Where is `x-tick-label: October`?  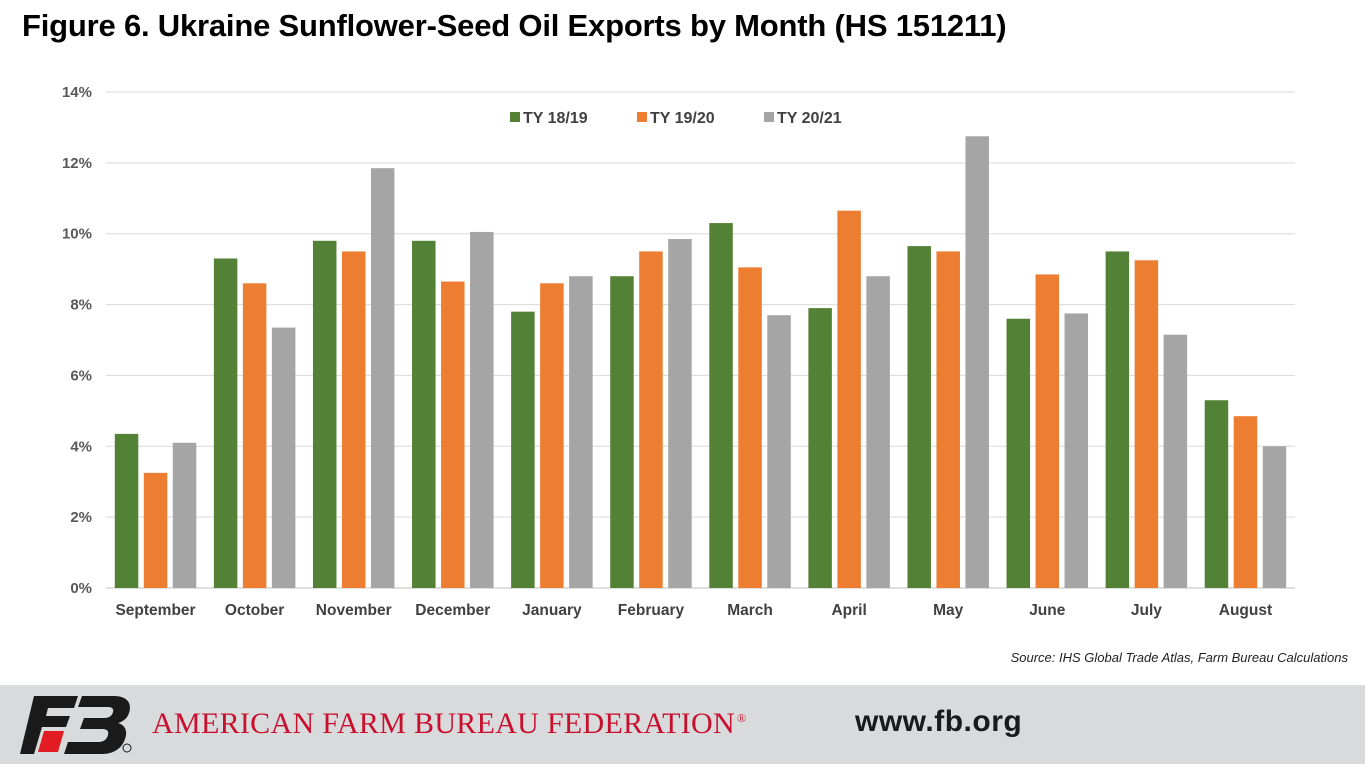
x-tick-label: October is located at coordinates (254, 610).